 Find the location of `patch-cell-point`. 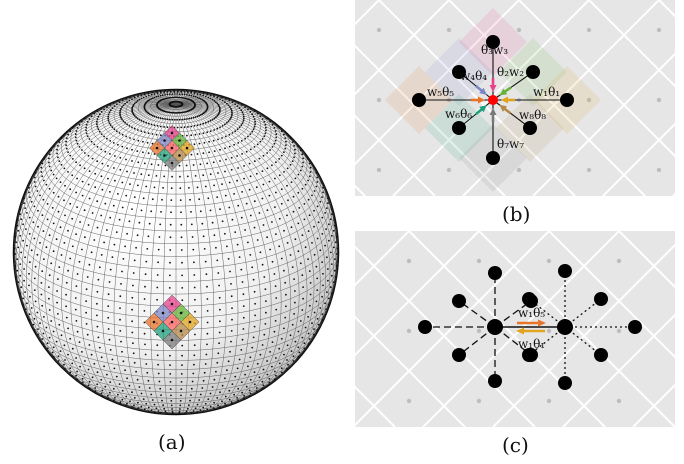

patch-cell-point is located at coordinates (190, 322).